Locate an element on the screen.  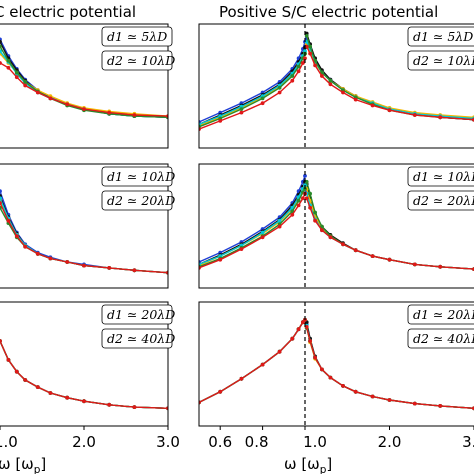
label-group-left-row-1: d1 ≃ 5λD d2 ≃ 10λD is located at coordinates (138, 48).